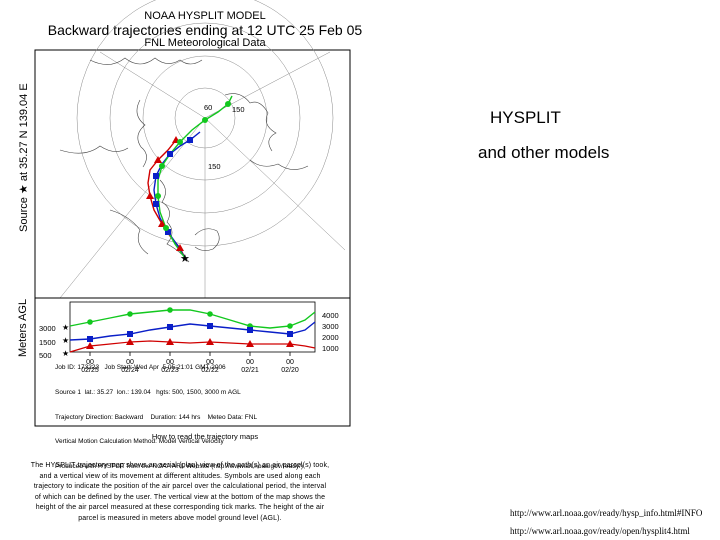 This screenshot has width=720, height=540. Describe the element at coordinates (250, 370) in the screenshot. I see `x-tick-date: 02/21` at that location.